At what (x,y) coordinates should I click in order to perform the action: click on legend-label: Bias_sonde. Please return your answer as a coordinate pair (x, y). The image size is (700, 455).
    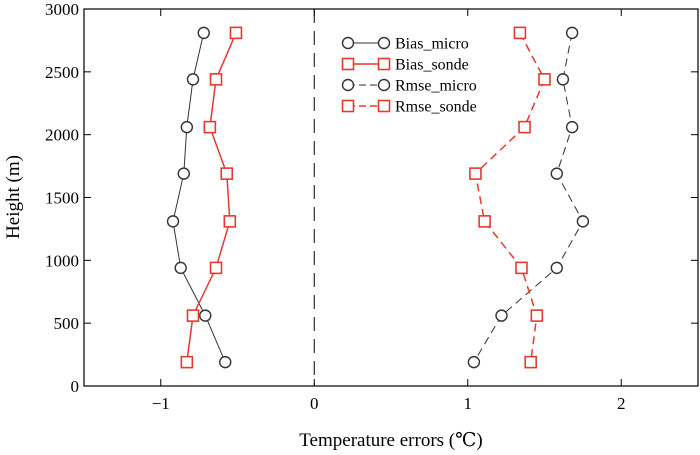
    Looking at the image, I should click on (432, 65).